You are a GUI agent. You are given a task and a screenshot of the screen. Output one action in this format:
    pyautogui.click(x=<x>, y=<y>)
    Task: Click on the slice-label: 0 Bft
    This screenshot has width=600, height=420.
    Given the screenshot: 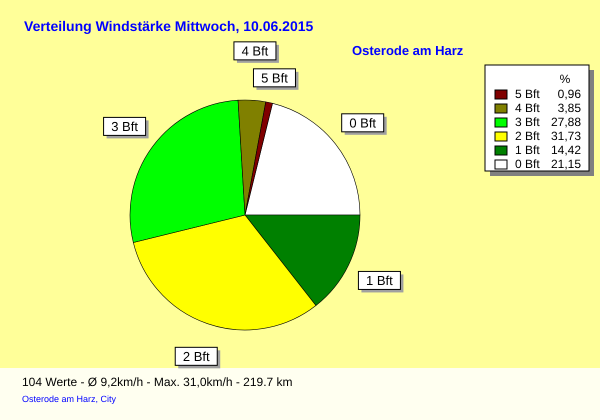 What is the action you would take?
    pyautogui.click(x=362, y=122)
    